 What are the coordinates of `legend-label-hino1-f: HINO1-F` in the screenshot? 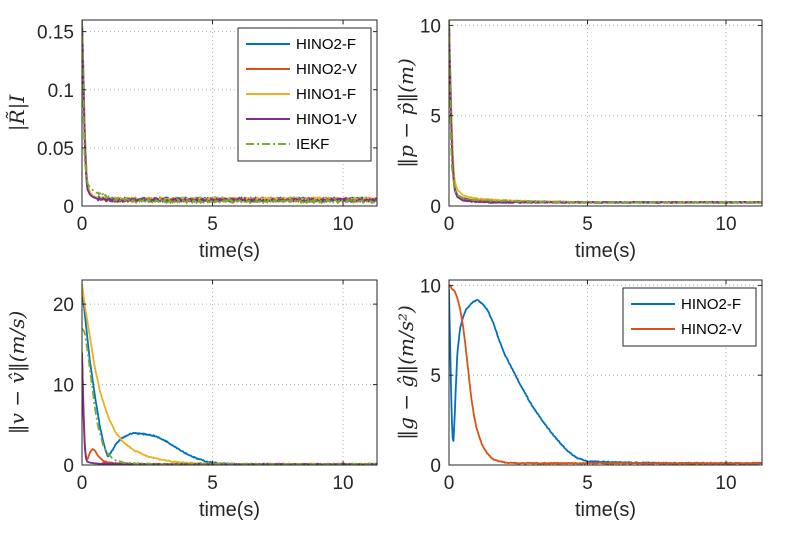 It's located at (326, 94).